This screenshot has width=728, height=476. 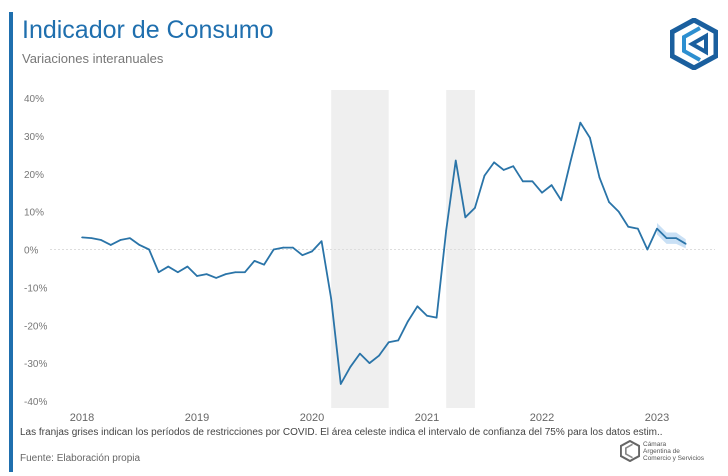 What do you see at coordinates (671, 235) in the screenshot?
I see `confidence-interval-band` at bounding box center [671, 235].